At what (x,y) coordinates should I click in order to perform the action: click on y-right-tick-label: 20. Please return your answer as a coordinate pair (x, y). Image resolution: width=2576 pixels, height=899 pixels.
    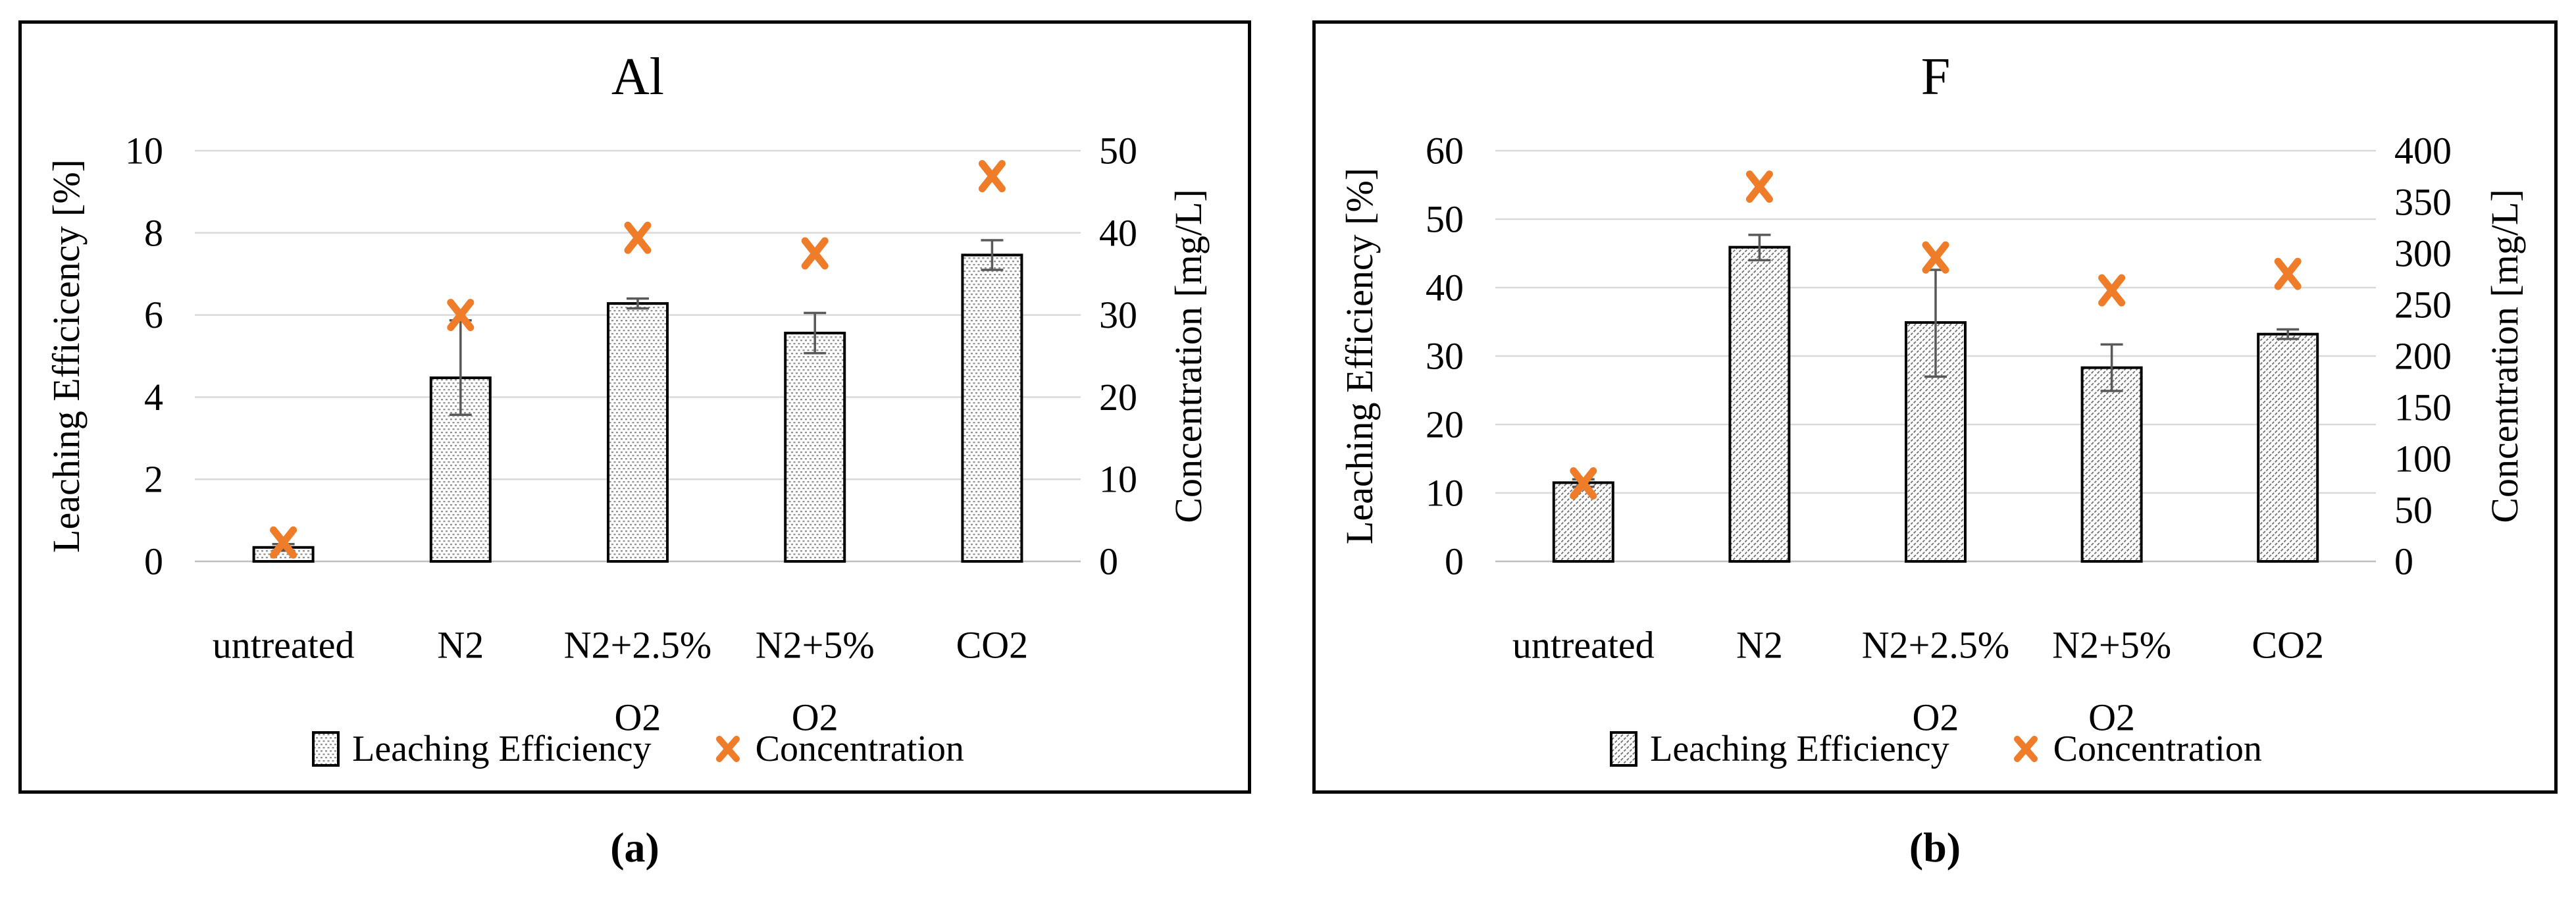
    Looking at the image, I should click on (1118, 397).